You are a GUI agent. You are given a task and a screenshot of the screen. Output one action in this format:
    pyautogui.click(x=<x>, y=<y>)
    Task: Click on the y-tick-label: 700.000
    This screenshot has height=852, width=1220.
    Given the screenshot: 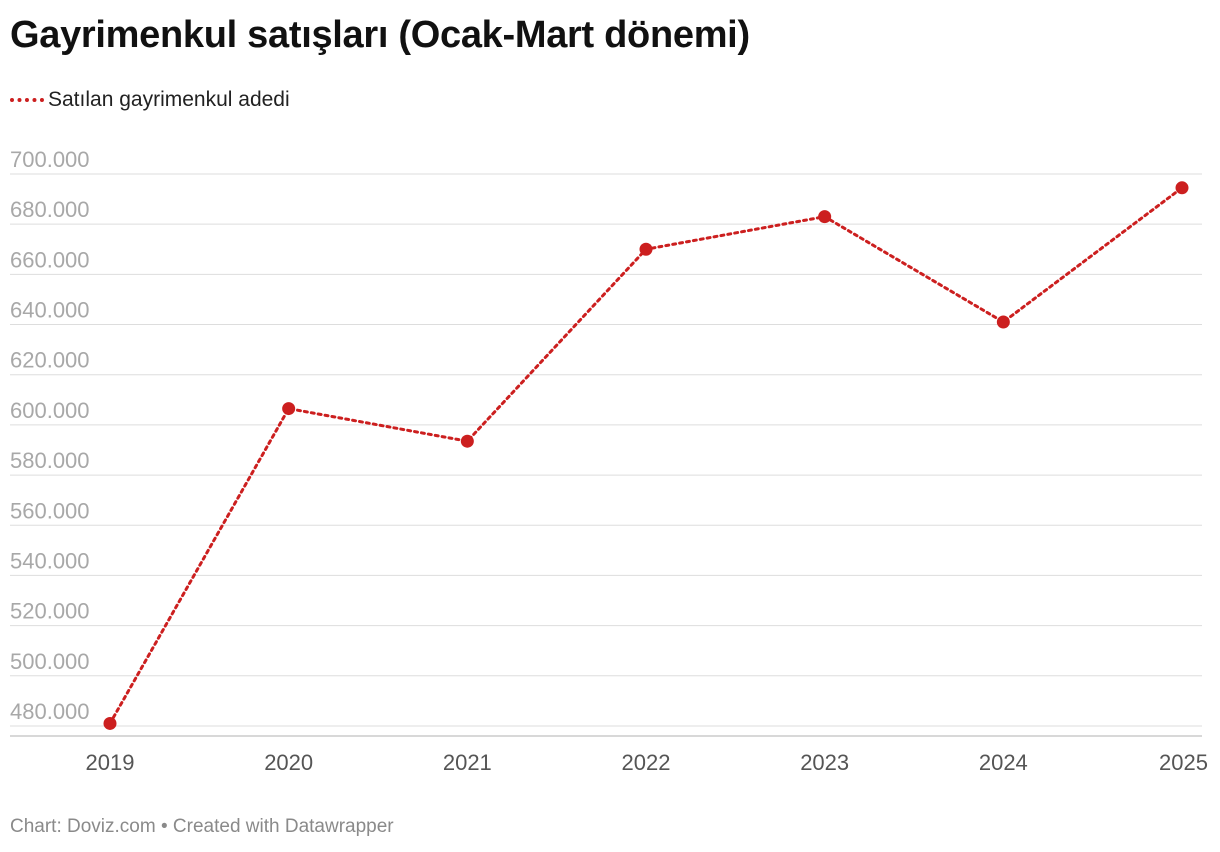 What is the action you would take?
    pyautogui.click(x=50, y=159)
    